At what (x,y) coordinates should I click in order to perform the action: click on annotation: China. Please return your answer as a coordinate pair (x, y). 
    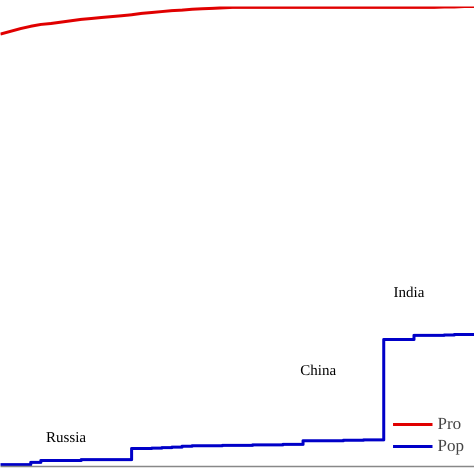
    Looking at the image, I should click on (318, 371).